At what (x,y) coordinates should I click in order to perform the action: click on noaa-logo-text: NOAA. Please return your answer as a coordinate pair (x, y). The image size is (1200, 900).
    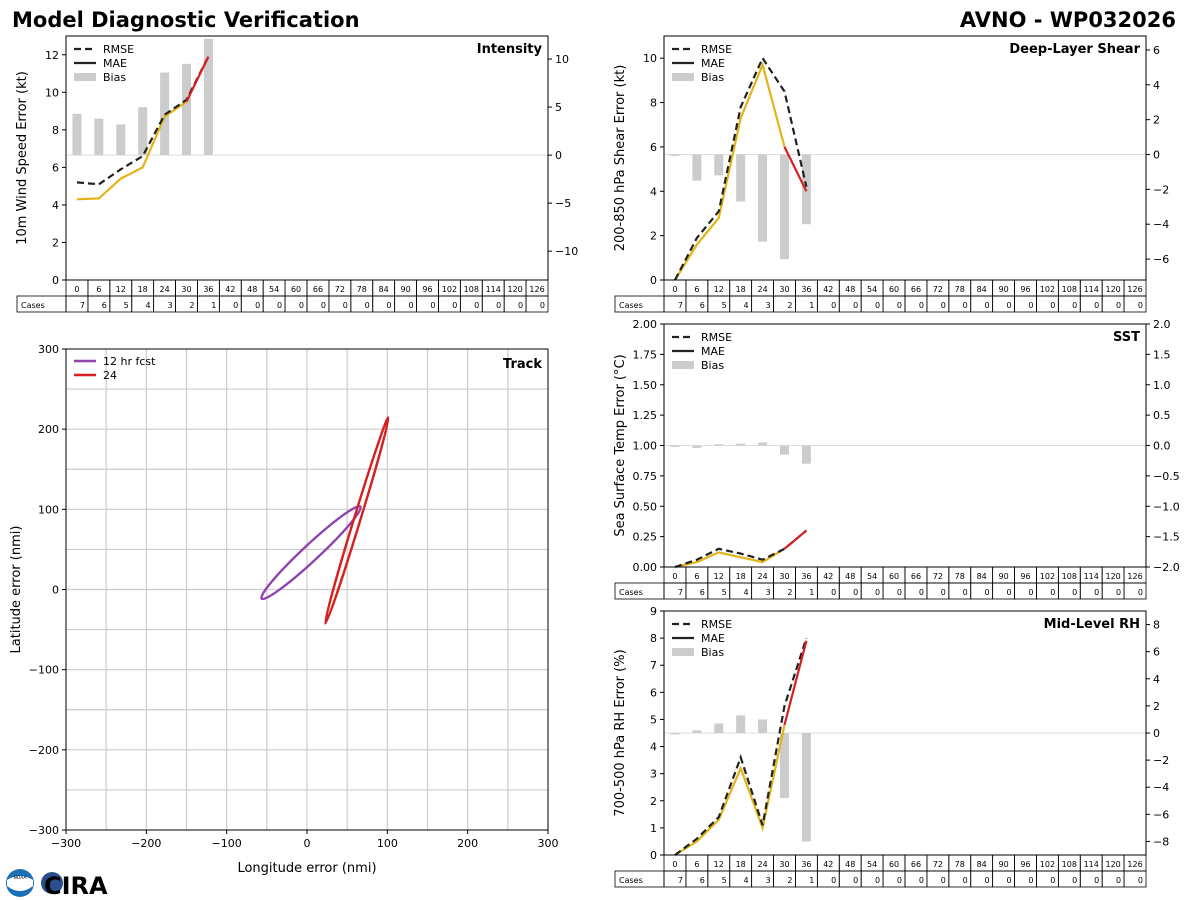
    Looking at the image, I should click on (20, 878).